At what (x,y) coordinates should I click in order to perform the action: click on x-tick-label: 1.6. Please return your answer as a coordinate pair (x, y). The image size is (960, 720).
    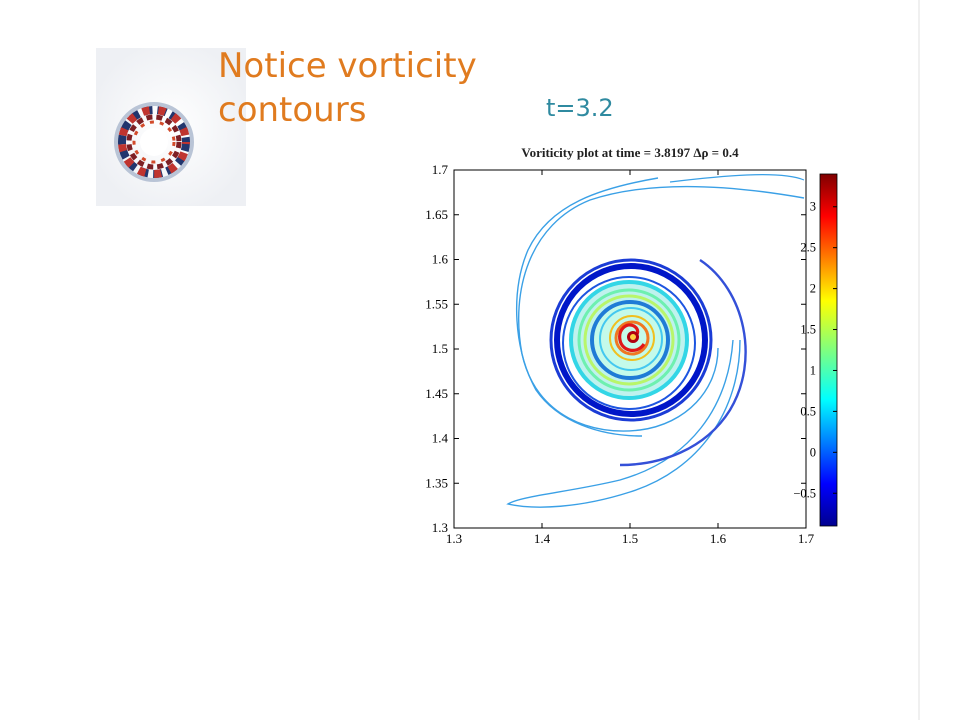
    Looking at the image, I should click on (718, 538).